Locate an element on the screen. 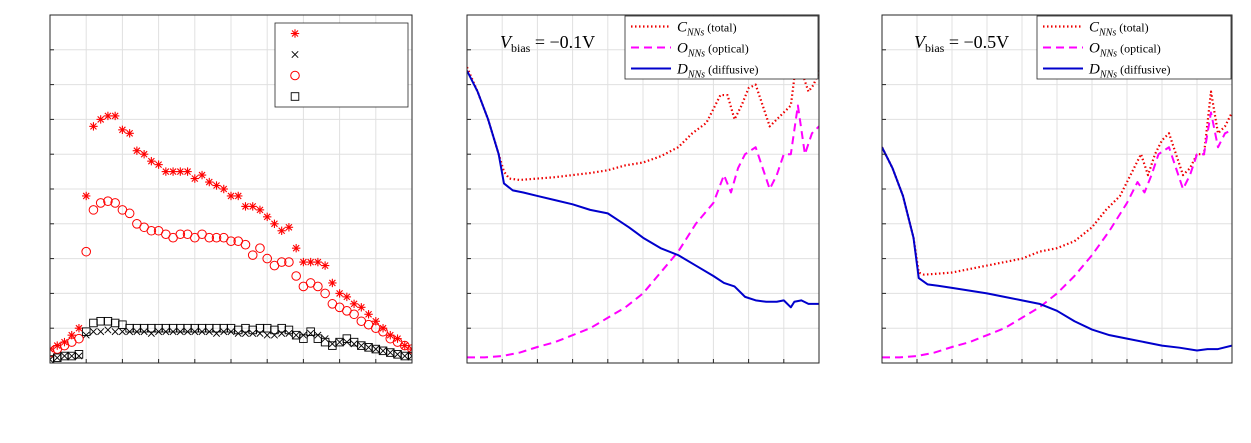  bias-annotation: Vbias = −0.5V is located at coordinates (961, 43).